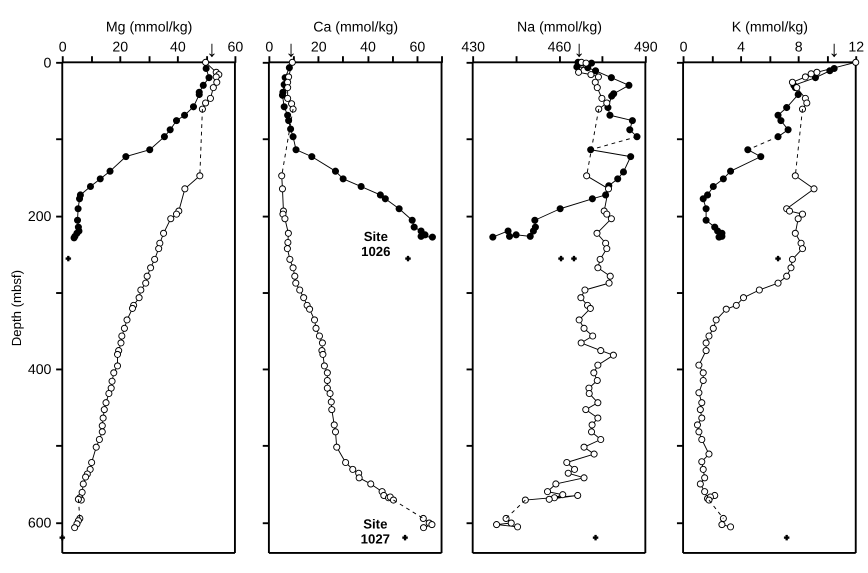 This screenshot has width=868, height=573. I want to click on y-axis-title: Depth (mbsf), so click(16, 308).